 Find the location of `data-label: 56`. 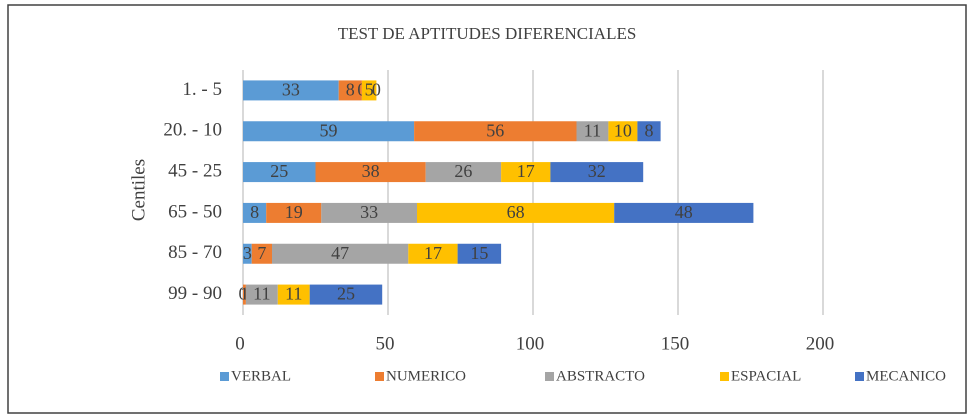

data-label: 56 is located at coordinates (495, 130).